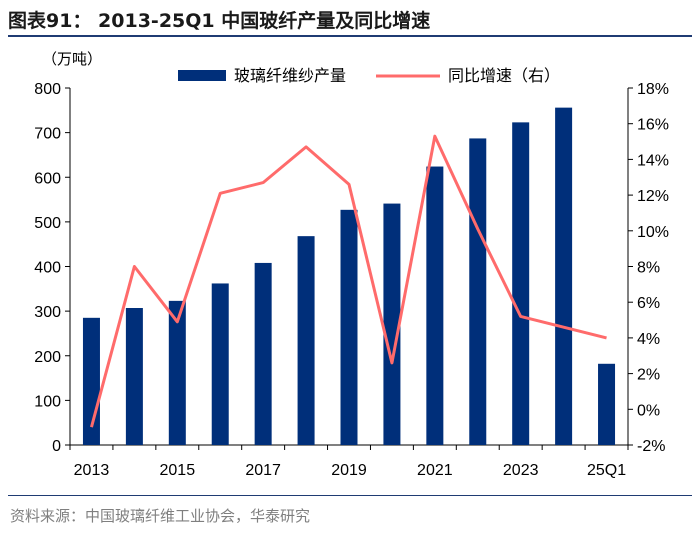 The height and width of the screenshot is (535, 700). Describe the element at coordinates (350, 495) in the screenshot. I see `source-rule` at that location.